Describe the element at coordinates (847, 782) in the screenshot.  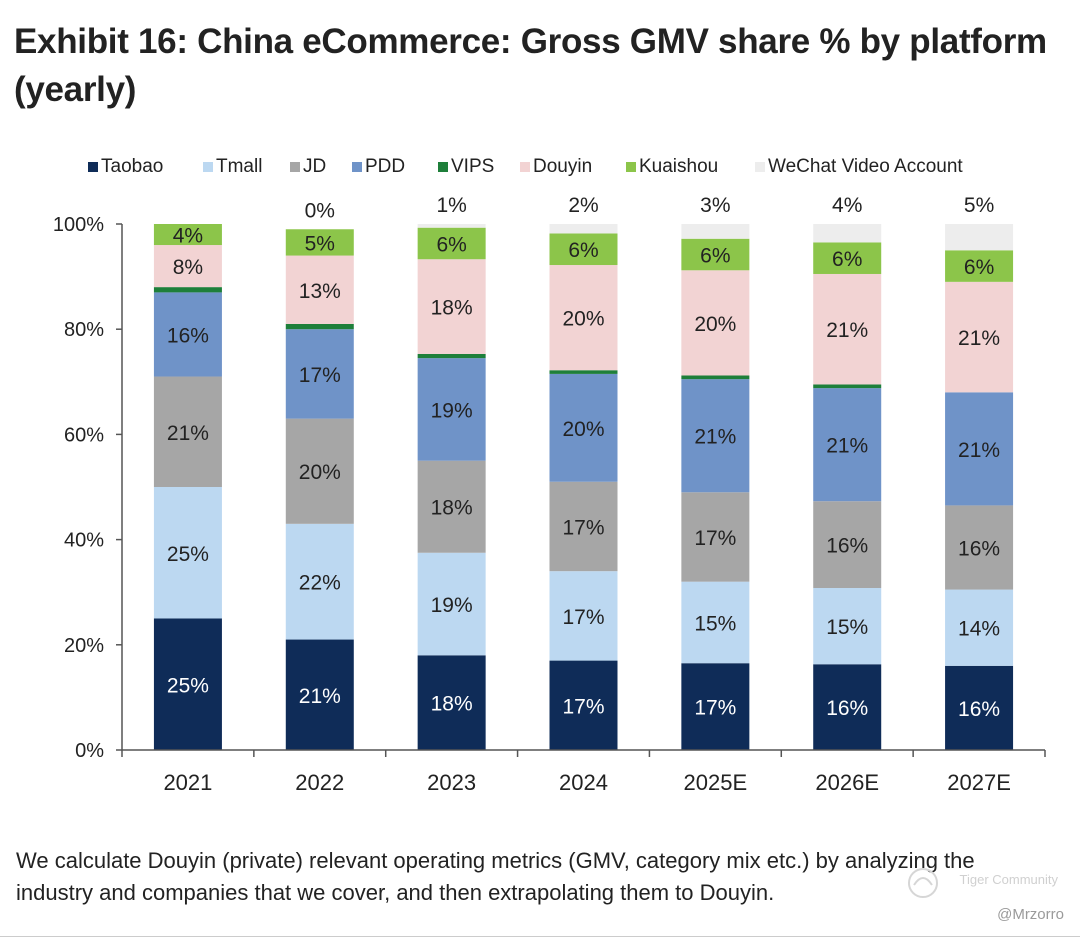
I see `x-tick-label: 2026E` at that location.